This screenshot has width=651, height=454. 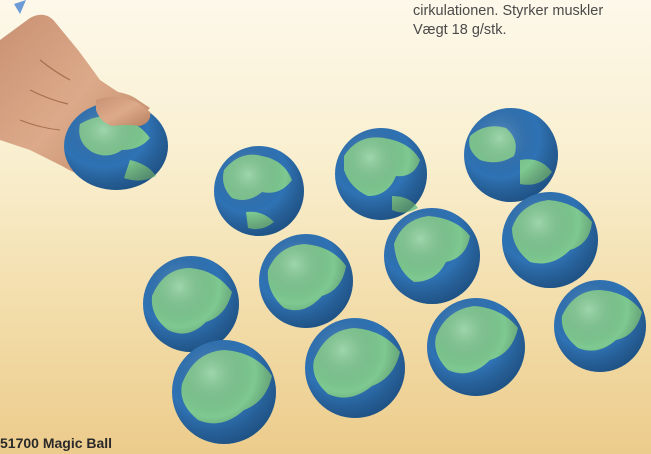 What do you see at coordinates (56, 443) in the screenshot?
I see `product-code-name: 51700 Magic Ball` at bounding box center [56, 443].